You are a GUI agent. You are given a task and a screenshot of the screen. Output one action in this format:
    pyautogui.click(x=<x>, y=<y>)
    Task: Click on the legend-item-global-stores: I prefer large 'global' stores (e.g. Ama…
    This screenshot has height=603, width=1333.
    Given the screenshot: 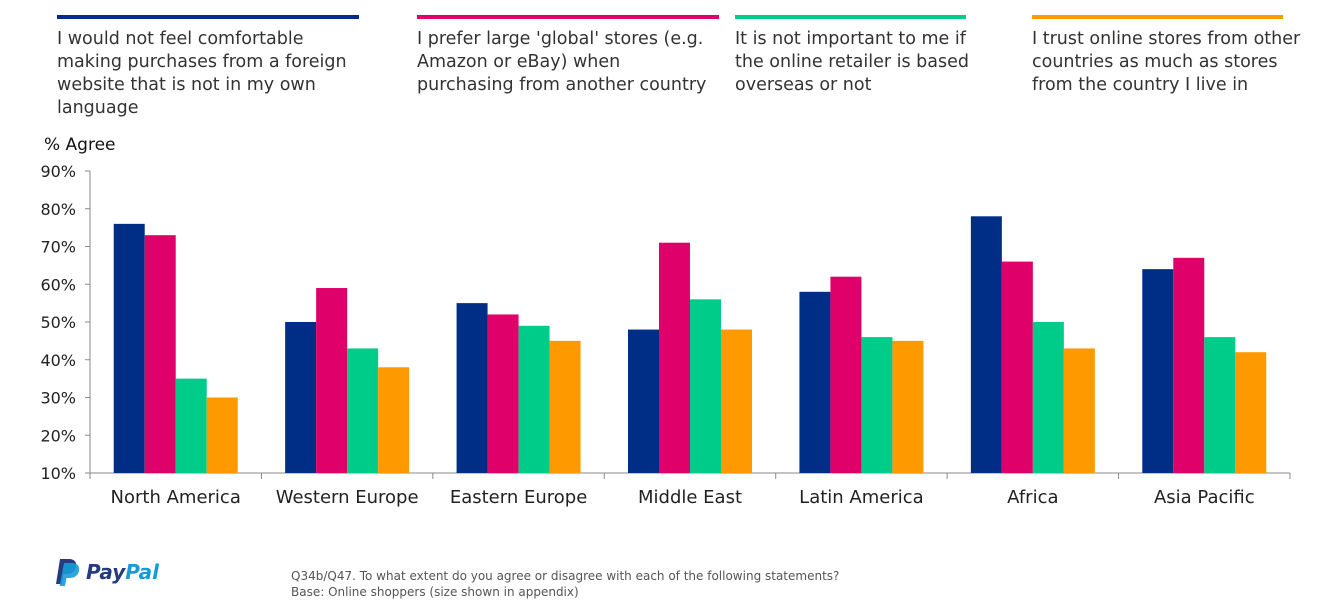 What is the action you would take?
    pyautogui.click(x=568, y=56)
    